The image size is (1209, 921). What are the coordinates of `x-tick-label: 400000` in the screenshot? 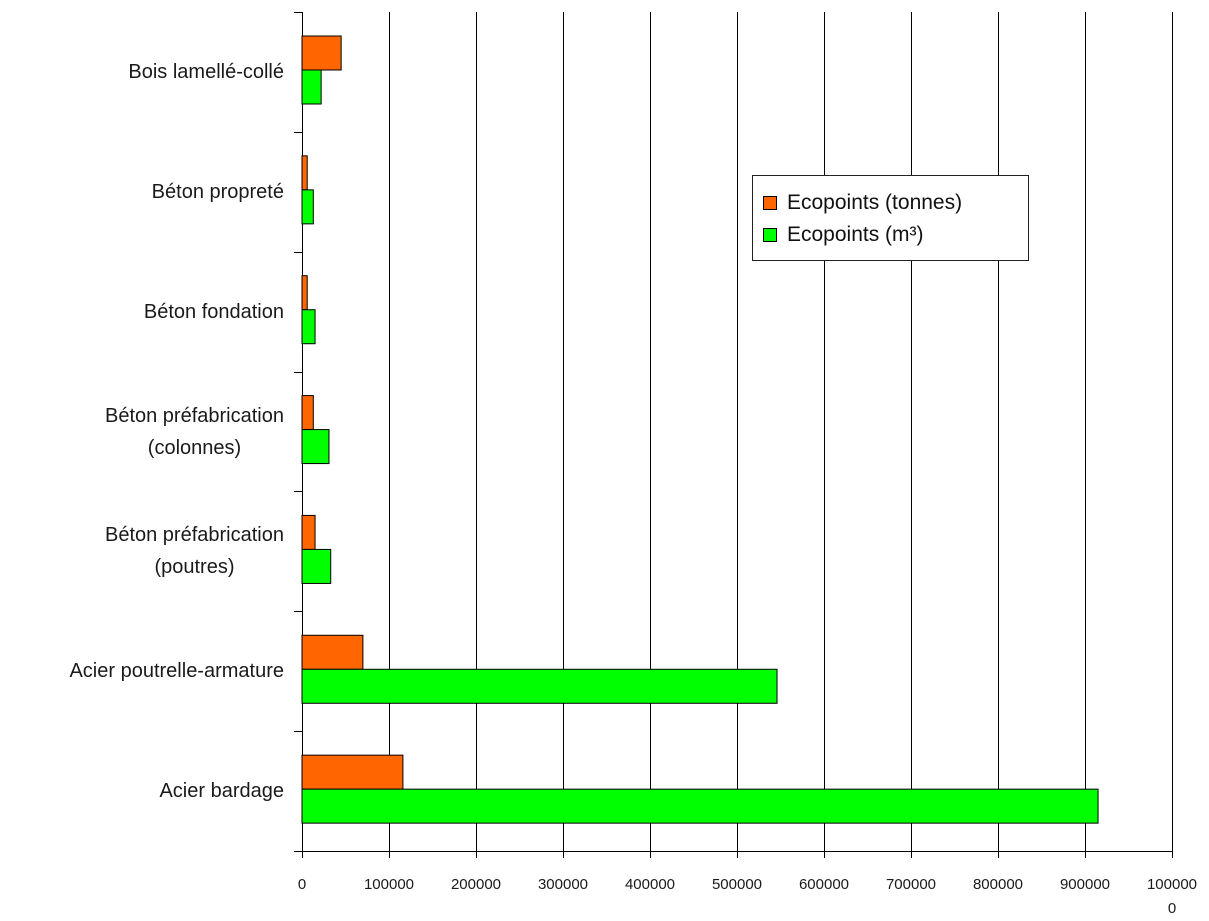 It's located at (650, 884).